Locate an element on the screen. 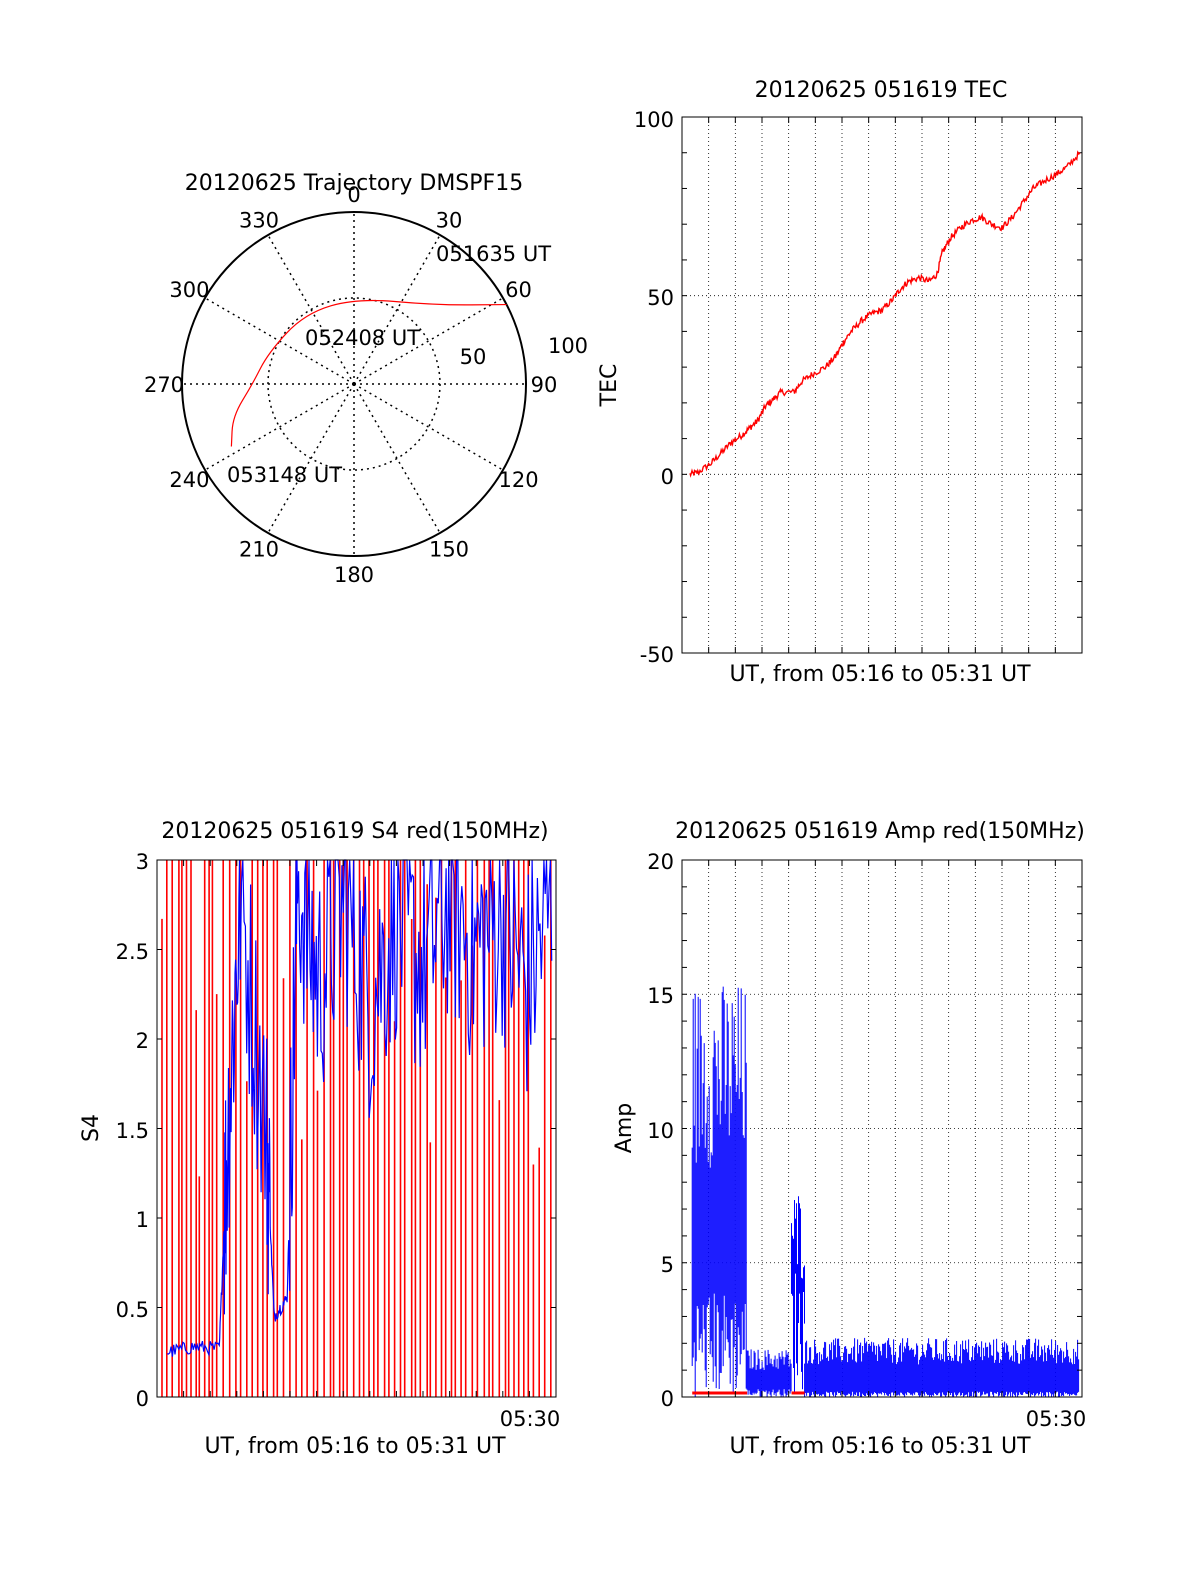 Image resolution: width=1200 pixels, height=1575 pixels. amp-ytick-5: 5 is located at coordinates (667, 1265).